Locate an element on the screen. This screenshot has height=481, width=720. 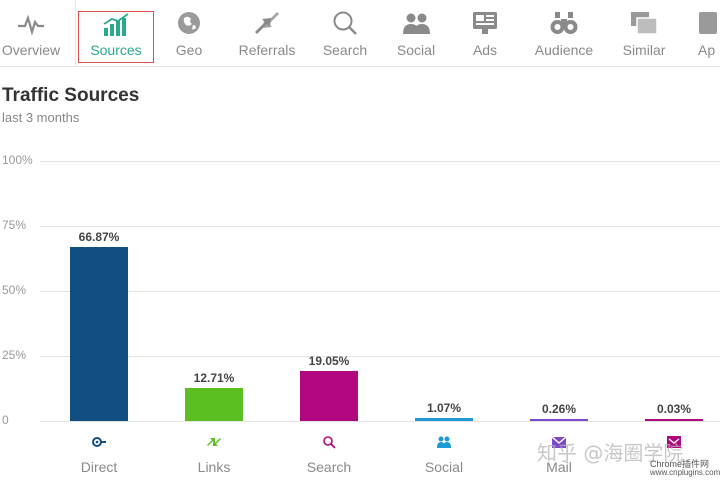
other-icon is located at coordinates (674, 442).